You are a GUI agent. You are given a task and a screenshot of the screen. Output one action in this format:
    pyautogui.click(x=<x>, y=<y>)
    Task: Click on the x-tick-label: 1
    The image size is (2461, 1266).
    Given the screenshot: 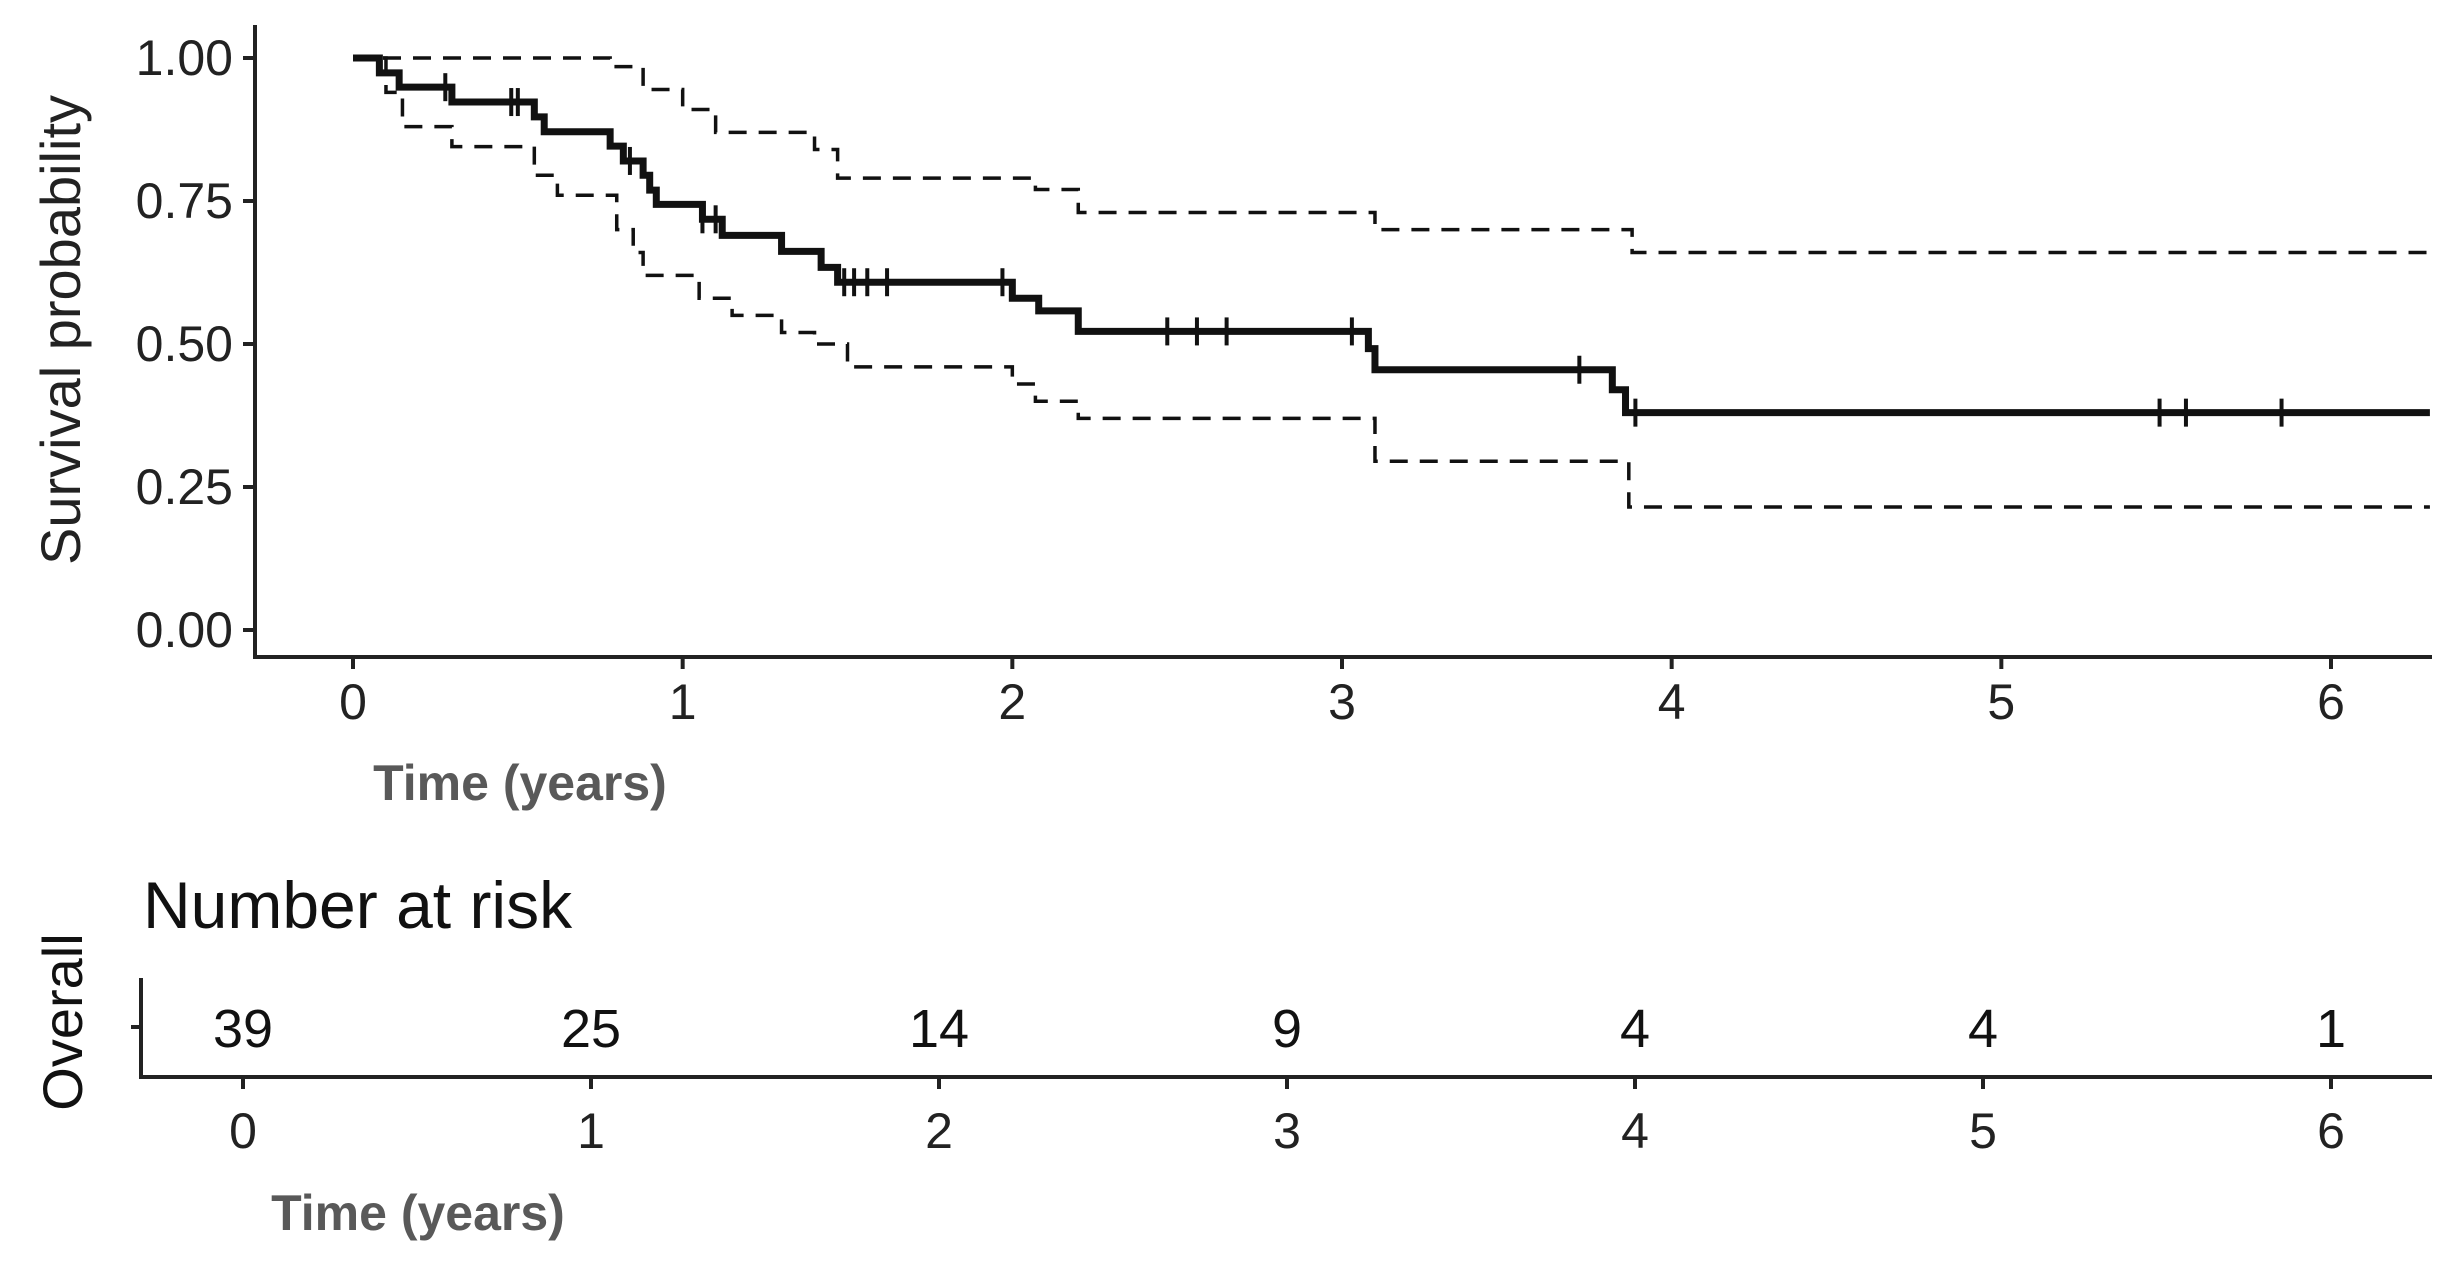 What is the action you would take?
    pyautogui.click(x=683, y=702)
    